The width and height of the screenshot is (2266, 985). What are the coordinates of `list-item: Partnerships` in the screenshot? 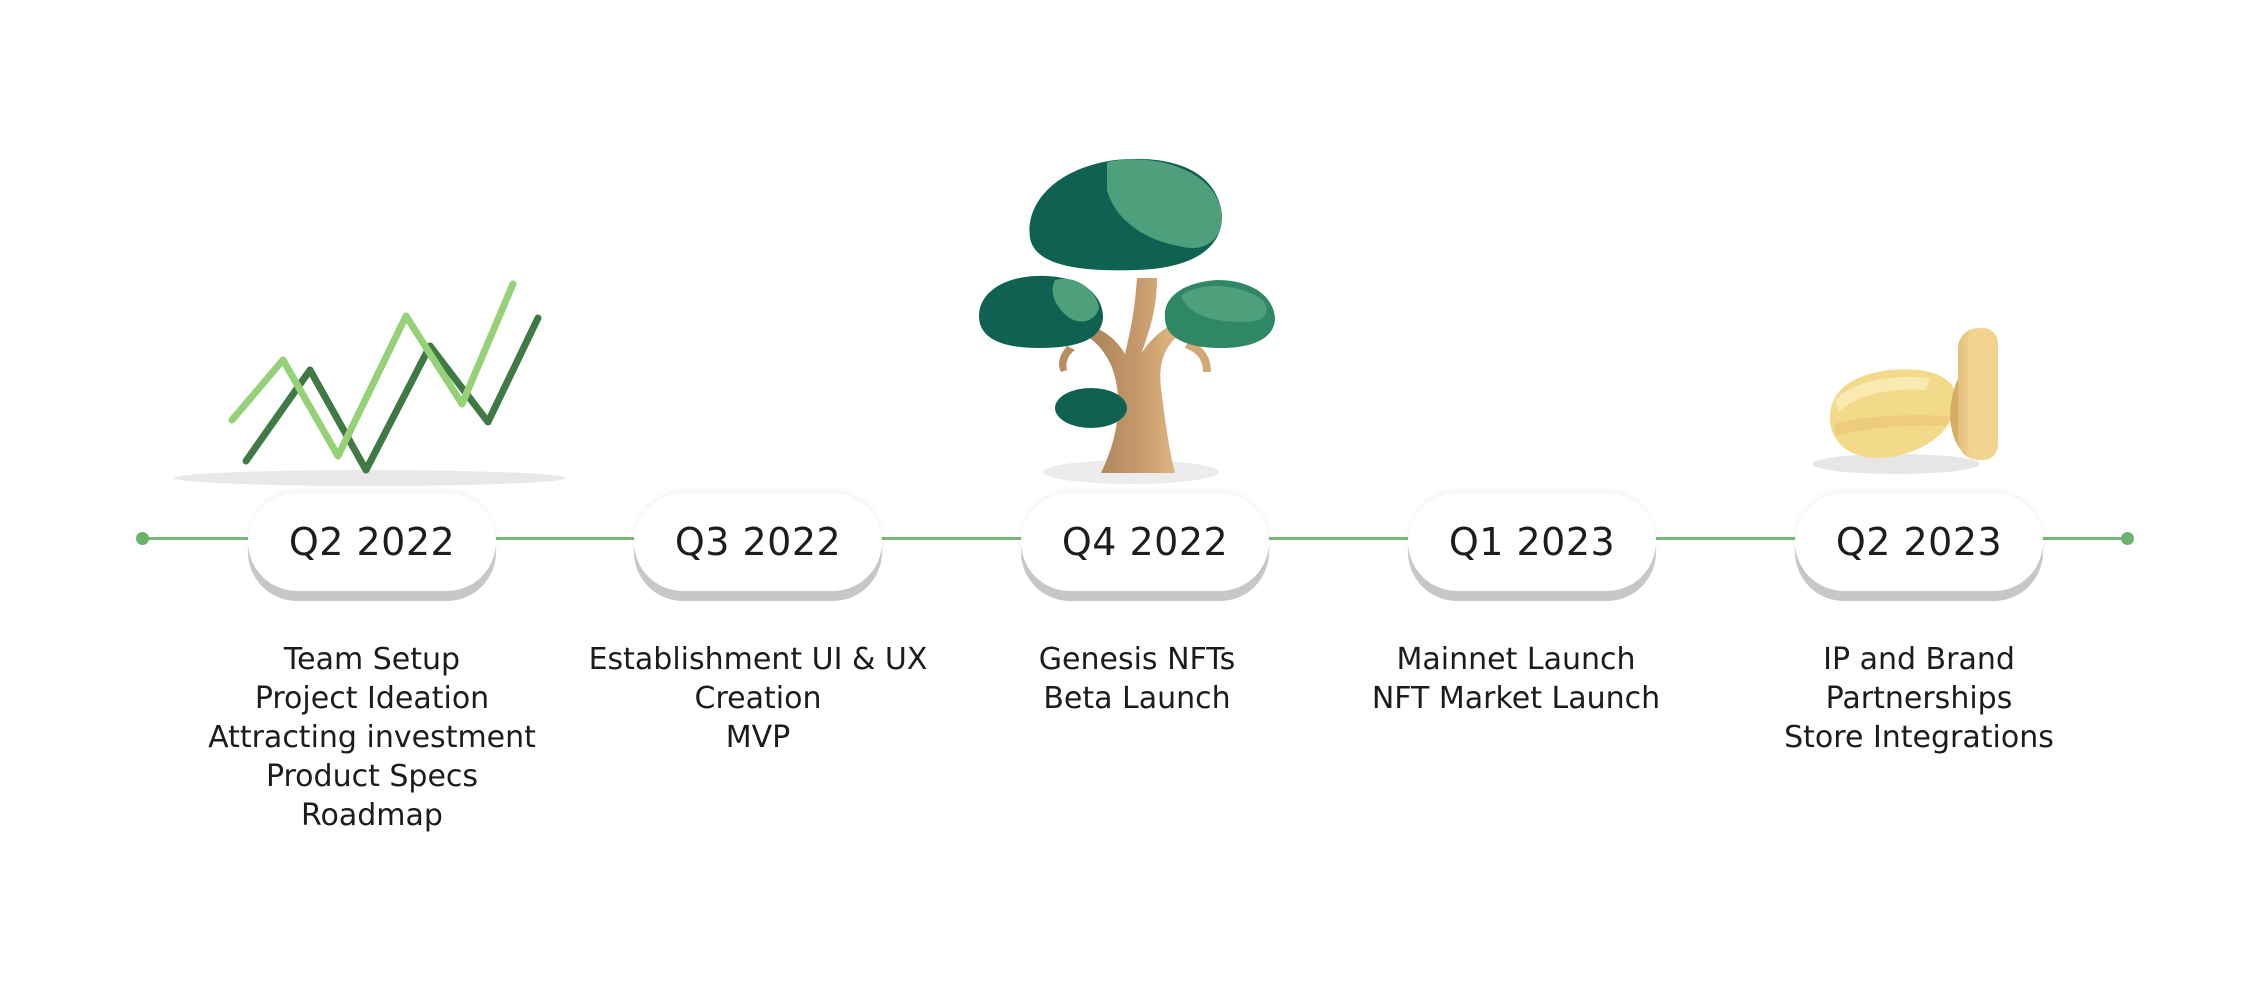 It's located at (1919, 698).